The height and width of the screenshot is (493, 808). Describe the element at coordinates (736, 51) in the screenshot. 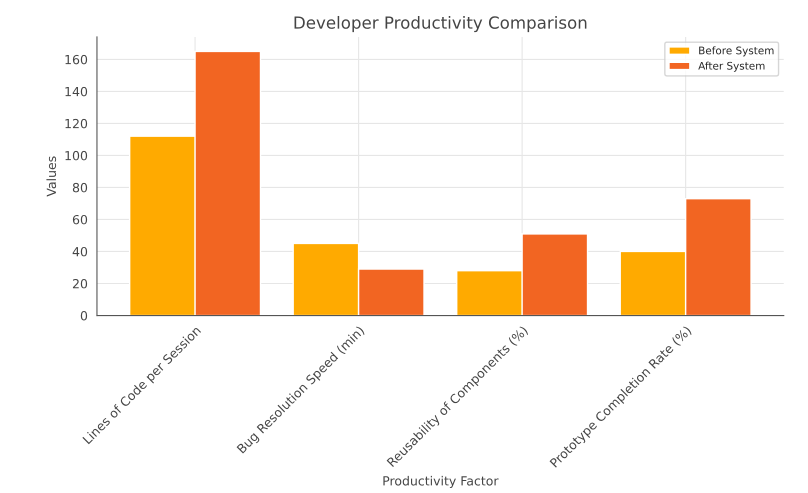

I see `legend-label: Before System` at that location.